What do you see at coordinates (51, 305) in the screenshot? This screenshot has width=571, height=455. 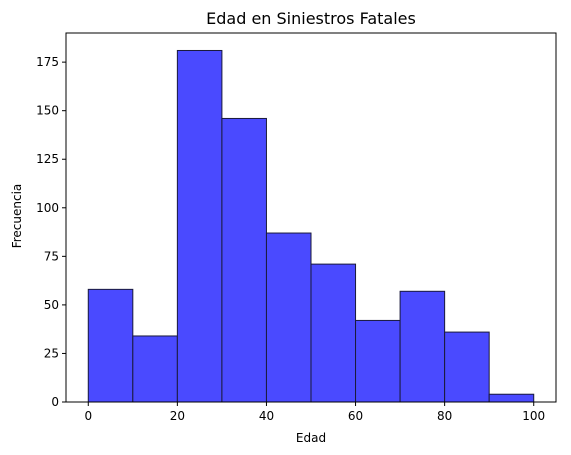 I see `y-tick-label-2: 50` at bounding box center [51, 305].